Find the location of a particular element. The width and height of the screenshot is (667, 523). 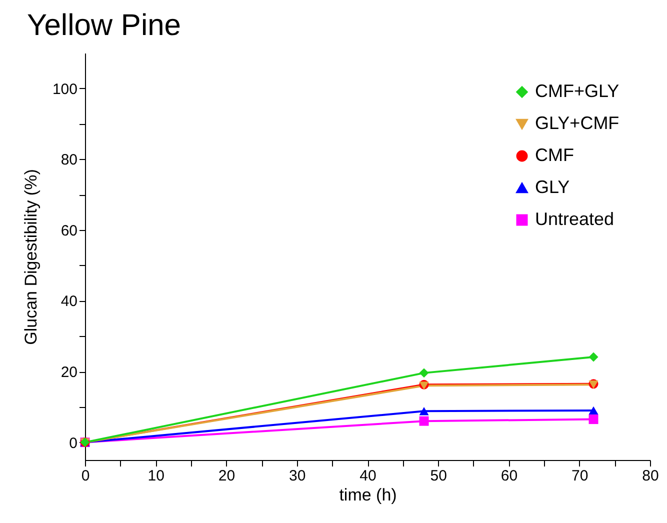

y-tick-label: 80 is located at coordinates (69, 160).